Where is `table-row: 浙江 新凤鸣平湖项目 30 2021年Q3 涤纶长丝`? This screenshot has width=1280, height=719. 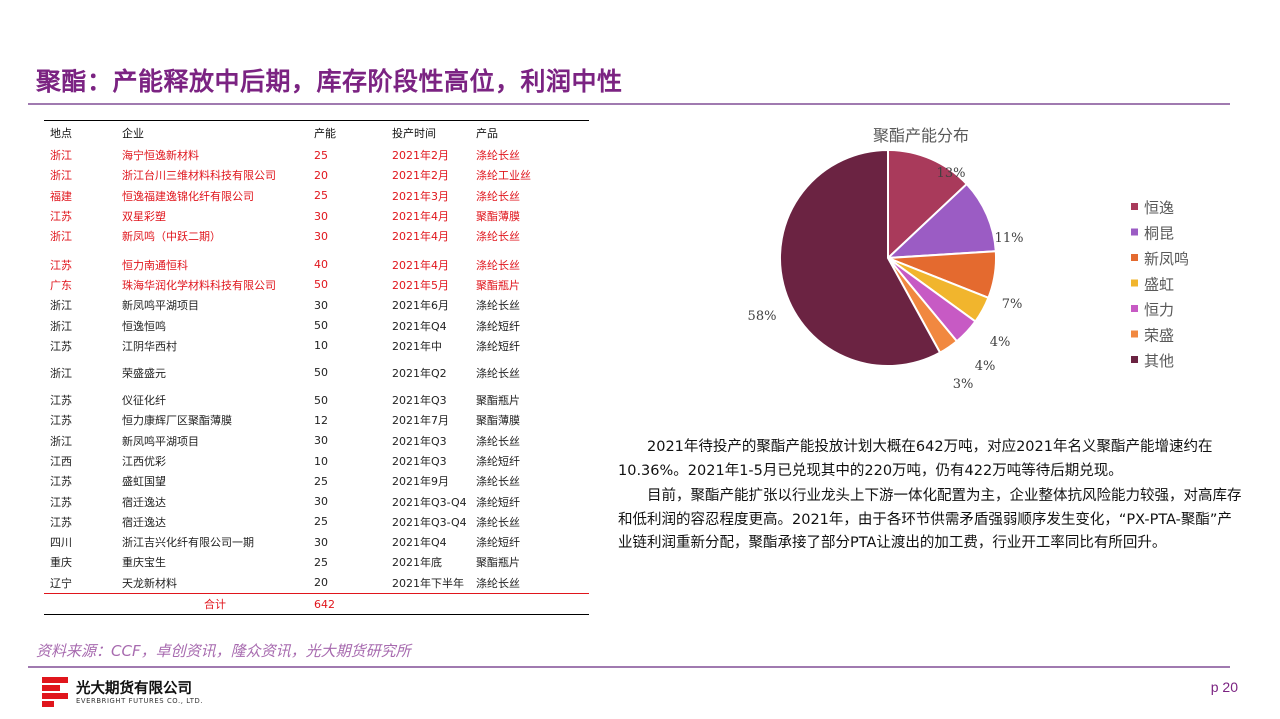 table-row: 浙江 新凤鸣平湖项目 30 2021年Q3 涤纶长丝 is located at coordinates (316, 441).